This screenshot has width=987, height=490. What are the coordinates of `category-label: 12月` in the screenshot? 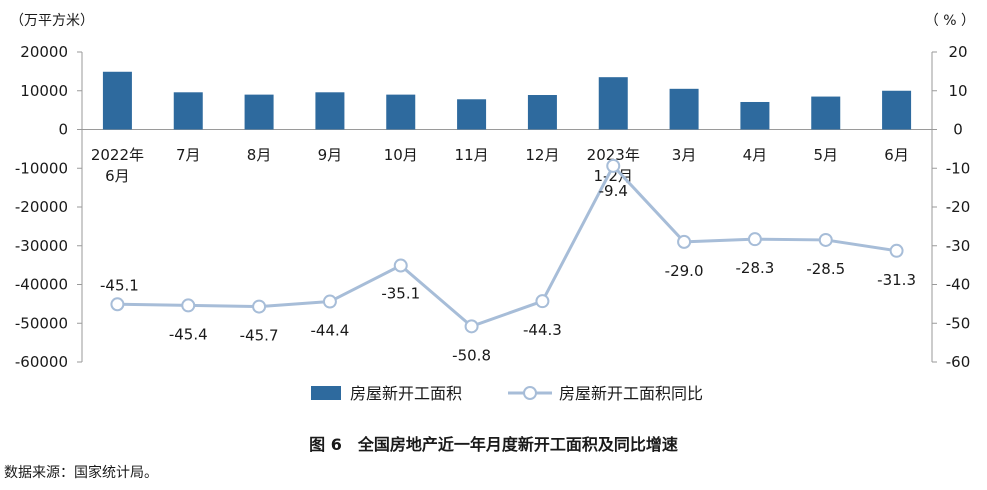 It's located at (542, 155).